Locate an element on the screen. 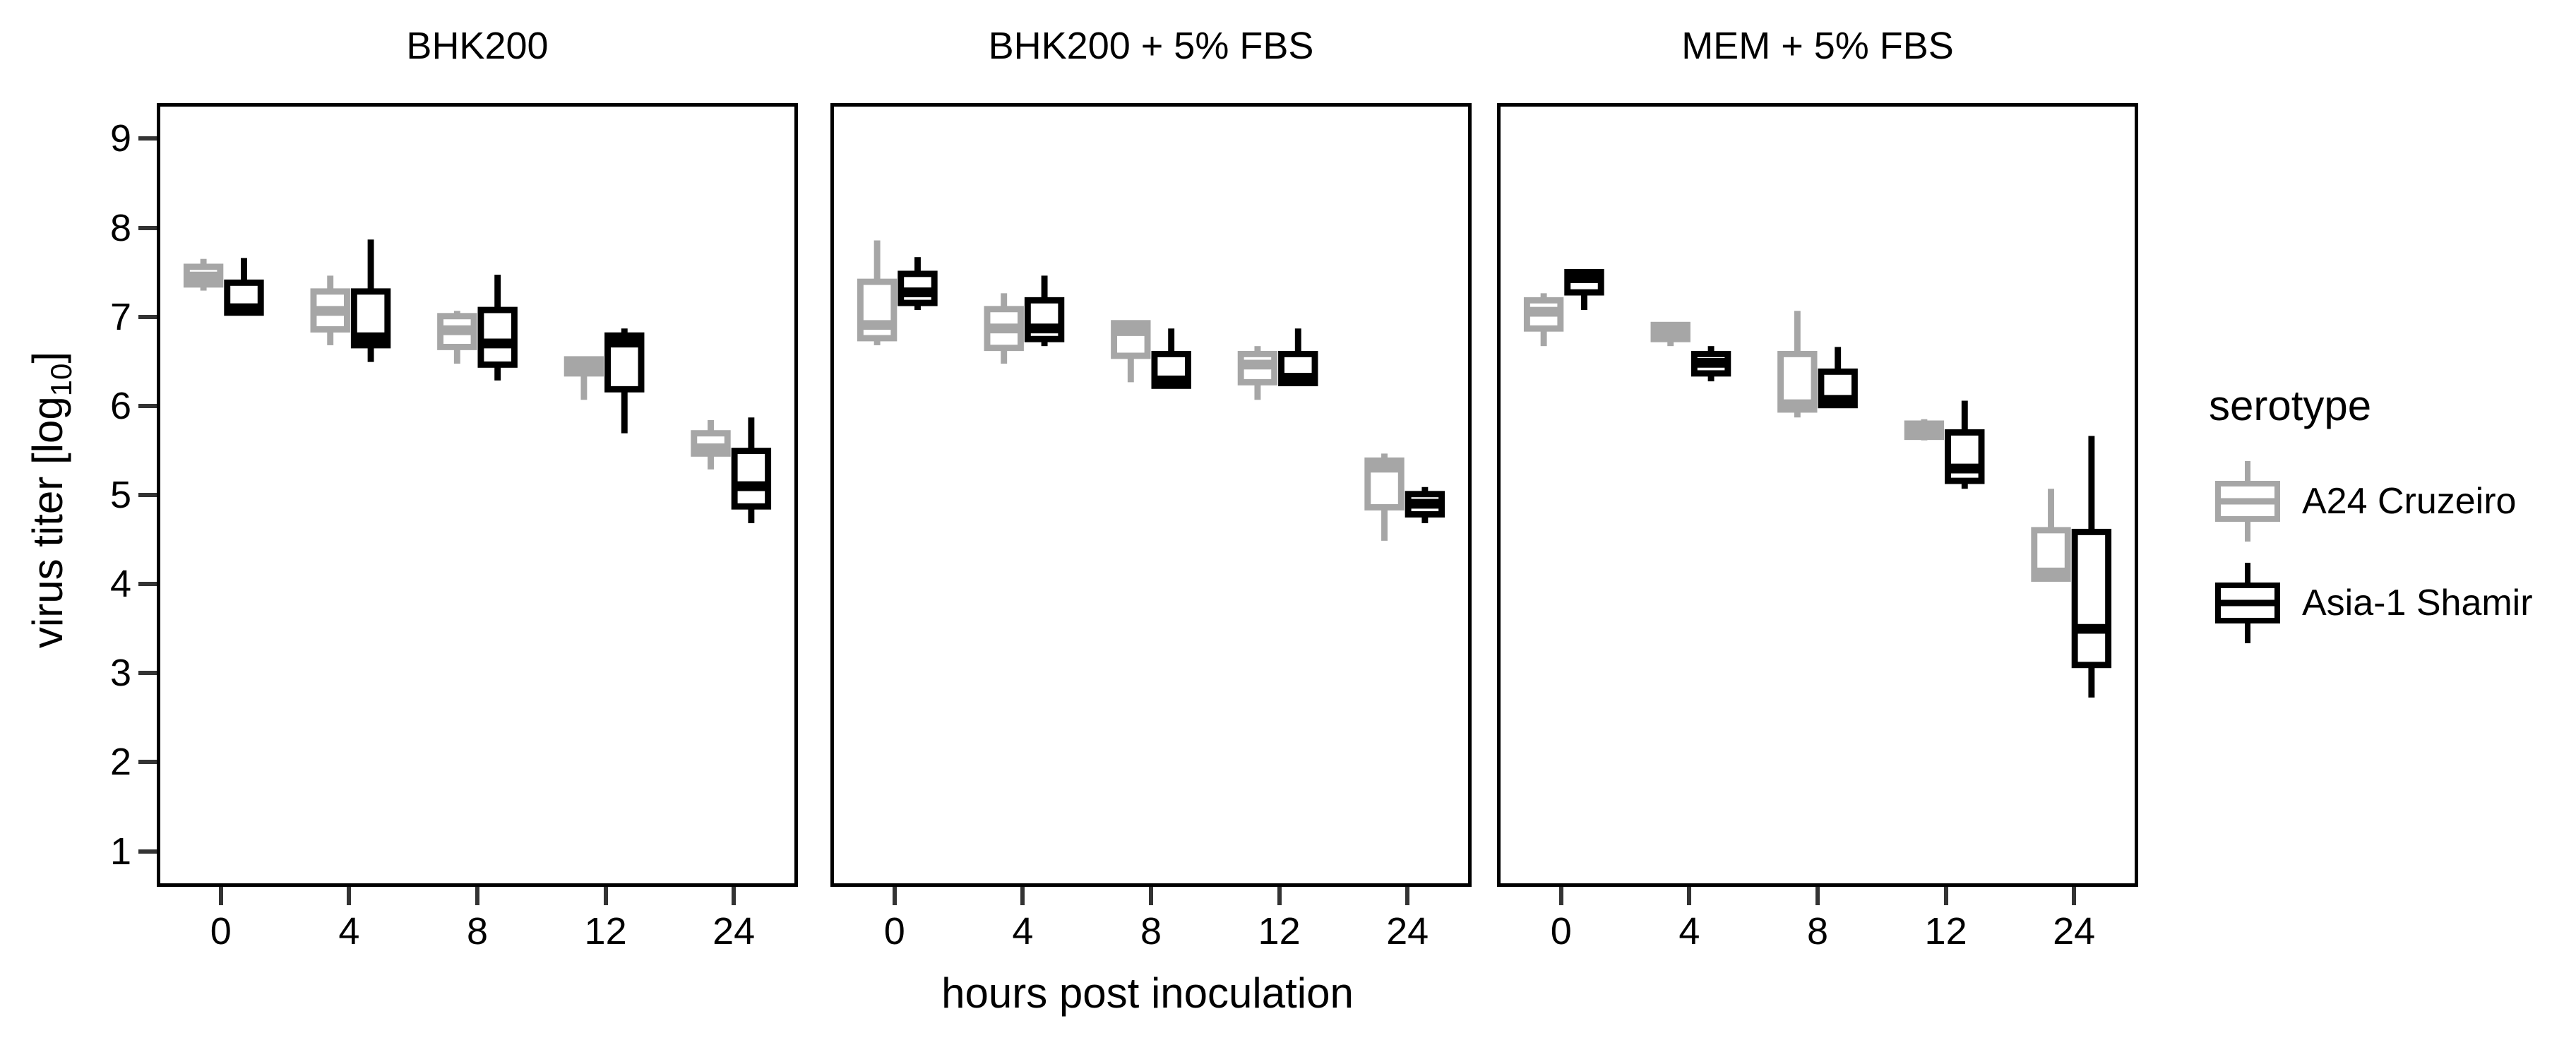 Image resolution: width=2576 pixels, height=1045 pixels. x-tick-label-p2-0: 0 is located at coordinates (1561, 931).